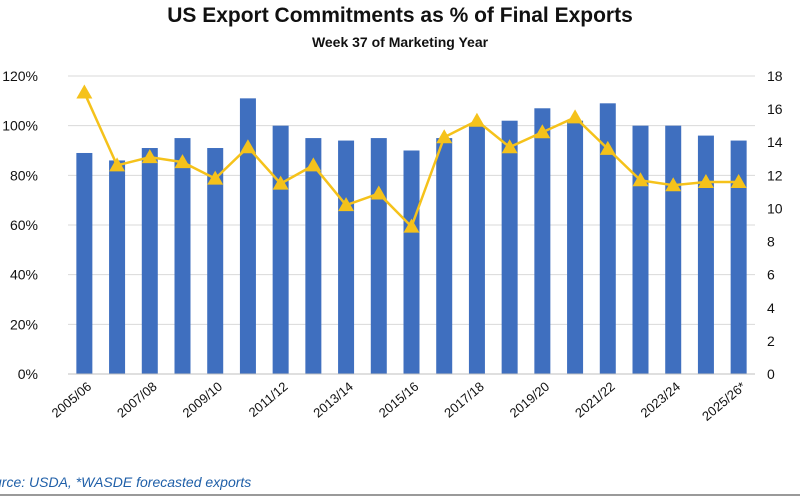 This screenshot has width=800, height=500. What do you see at coordinates (530, 400) in the screenshot?
I see `x-tick-label: 2019/20` at bounding box center [530, 400].